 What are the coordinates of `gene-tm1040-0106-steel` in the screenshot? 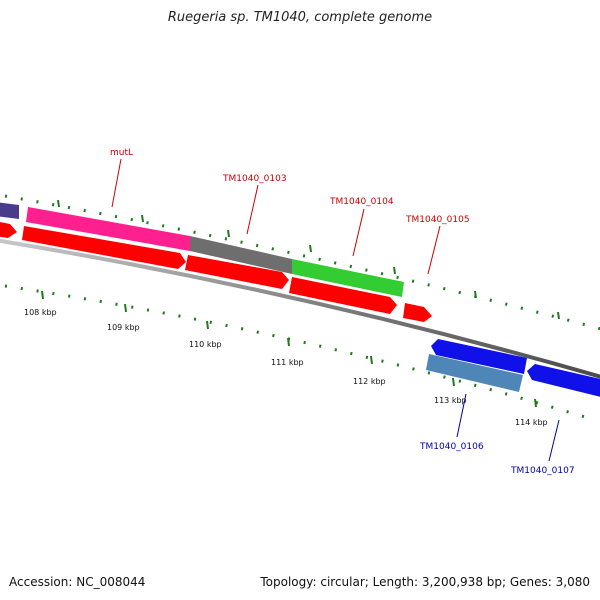 It's located at (474, 373).